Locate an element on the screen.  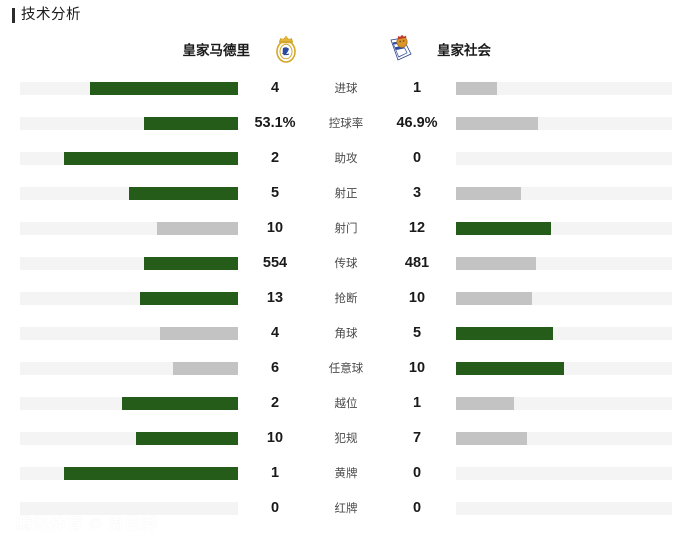
stat-row: 0 红牌 0 is located at coordinates (343, 509).